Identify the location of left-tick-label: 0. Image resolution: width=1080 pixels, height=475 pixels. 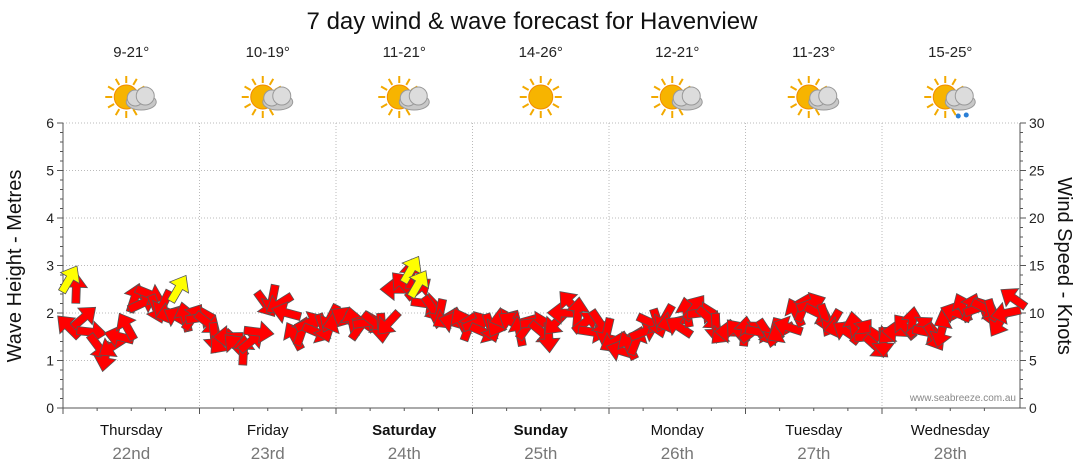
(50, 408).